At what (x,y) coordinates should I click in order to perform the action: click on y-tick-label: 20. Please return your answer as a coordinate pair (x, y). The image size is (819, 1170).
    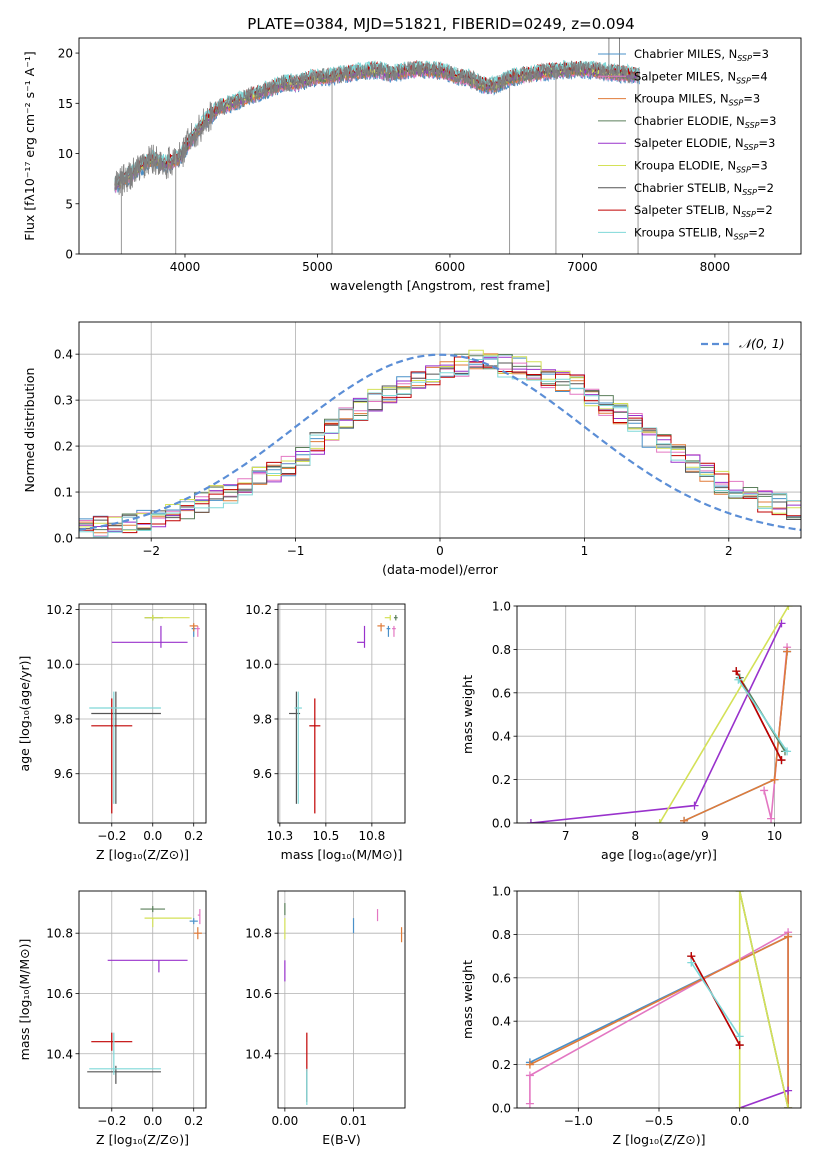
    Looking at the image, I should click on (65, 54).